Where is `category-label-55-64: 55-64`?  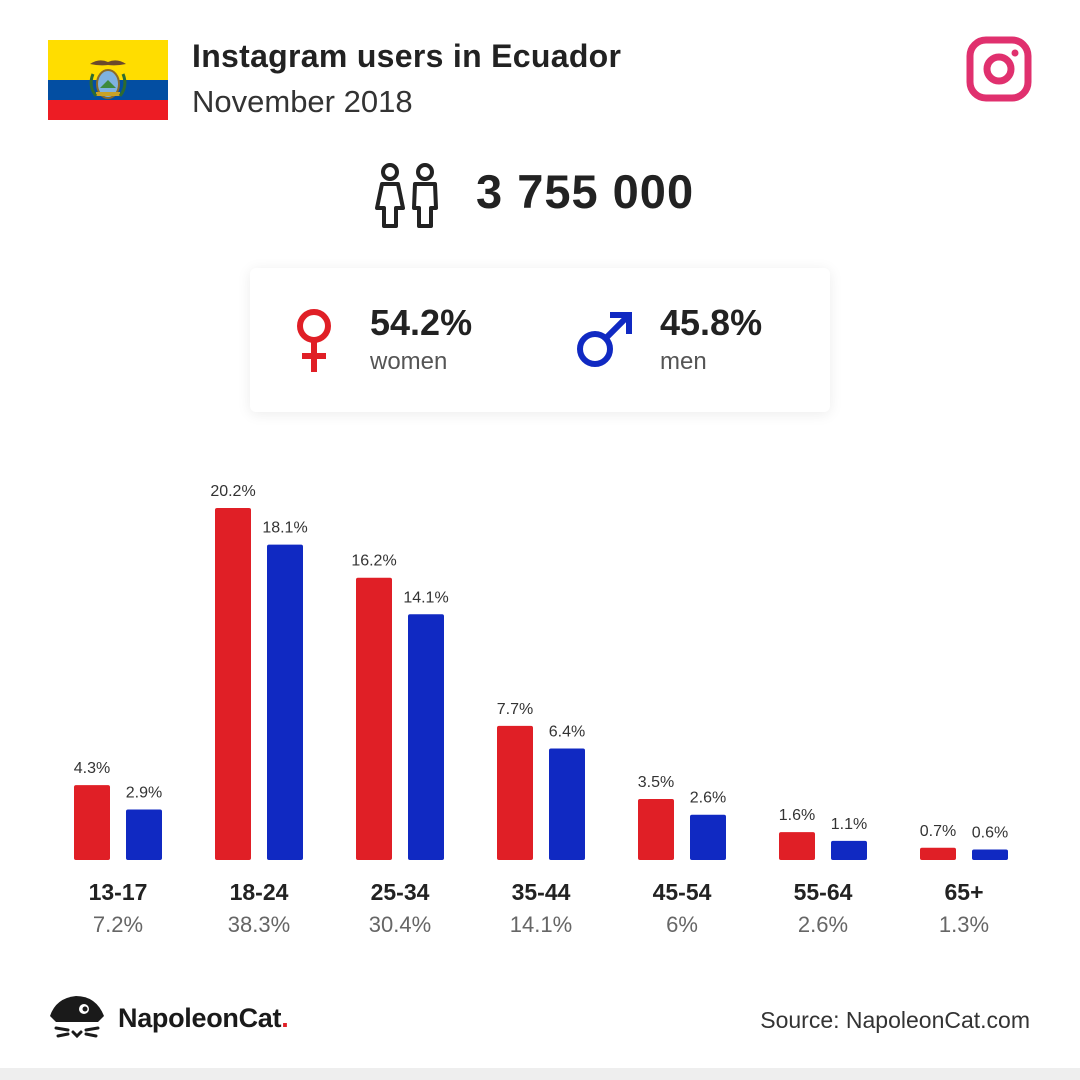 category-label-55-64: 55-64 is located at coordinates (823, 892).